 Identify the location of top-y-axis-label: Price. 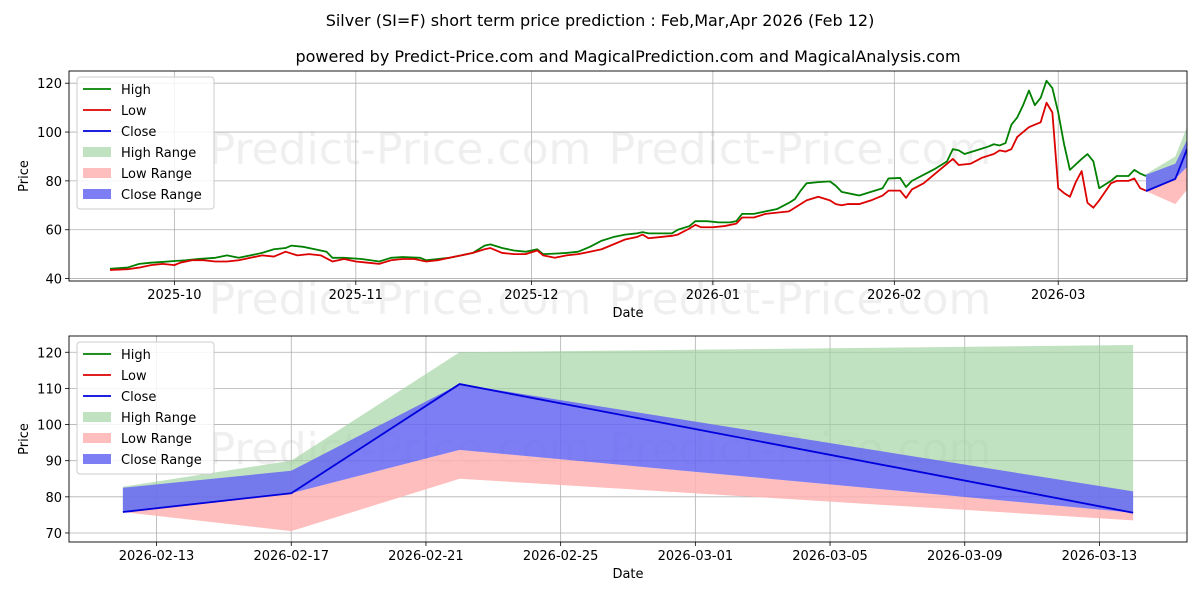
(24, 176).